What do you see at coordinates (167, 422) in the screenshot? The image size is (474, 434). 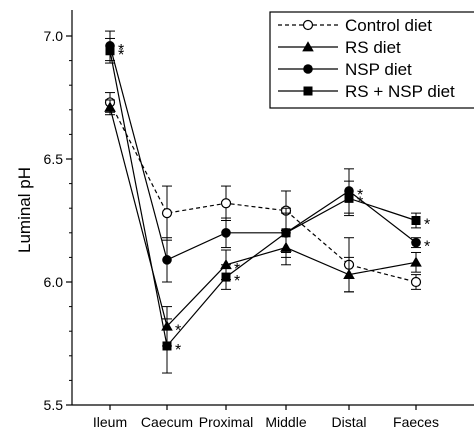 I see `x-tick-label: Caecum` at bounding box center [167, 422].